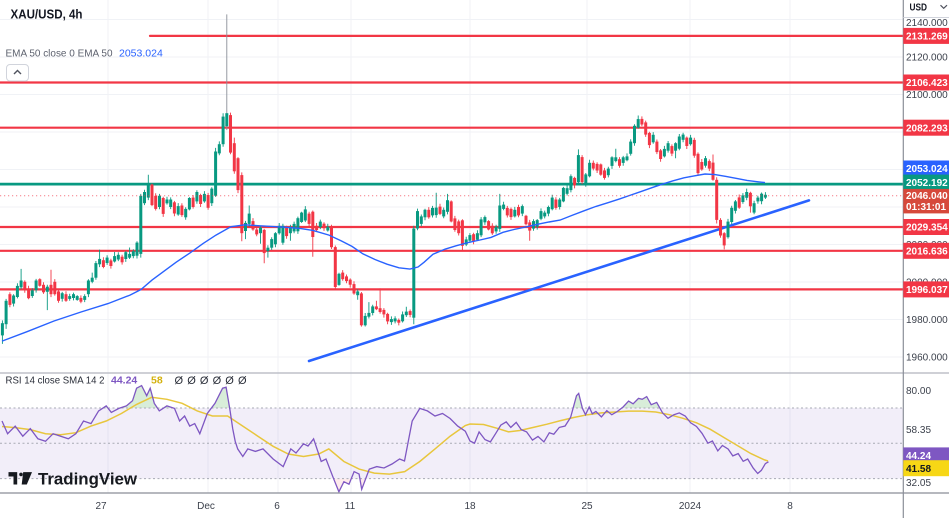  What do you see at coordinates (47, 14) in the screenshot?
I see `svg-text: XAU/USD, 4h` at bounding box center [47, 14].